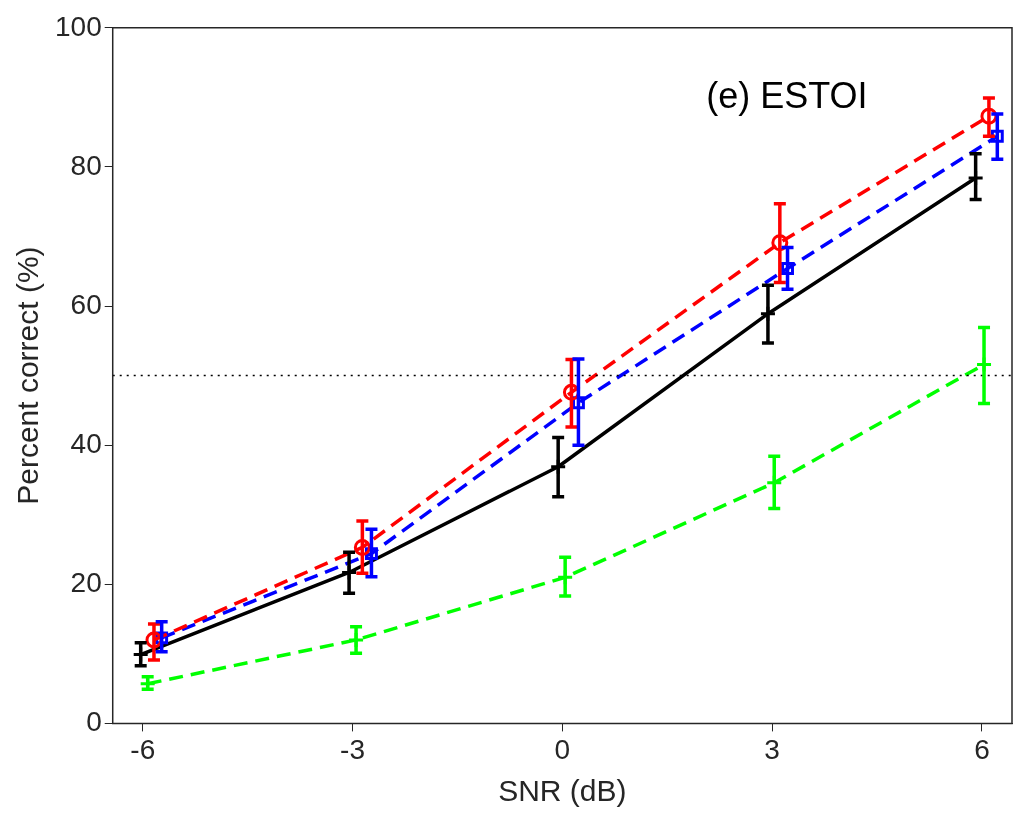  I want to click on x-axis-title: SNR (dB), so click(562, 791).